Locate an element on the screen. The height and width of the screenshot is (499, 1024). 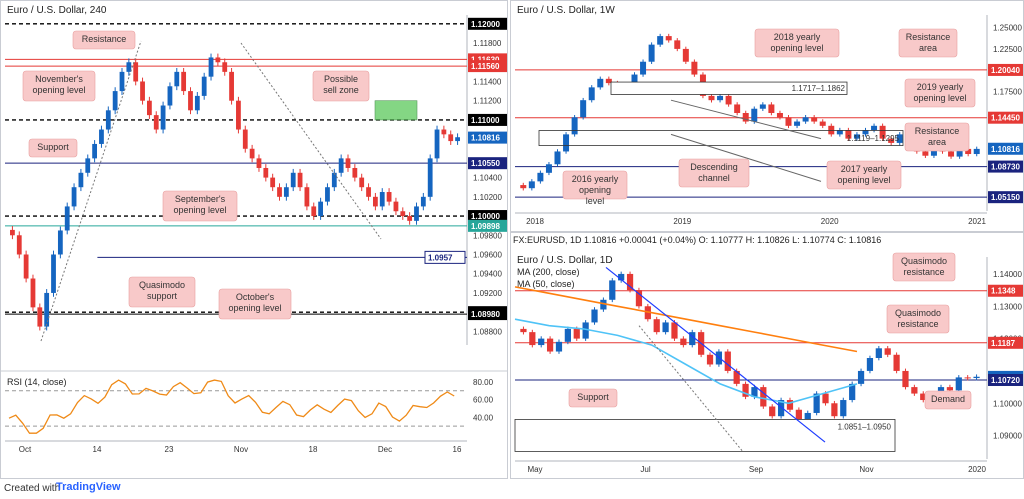
level-label: 1.10720 is located at coordinates (1005, 380).